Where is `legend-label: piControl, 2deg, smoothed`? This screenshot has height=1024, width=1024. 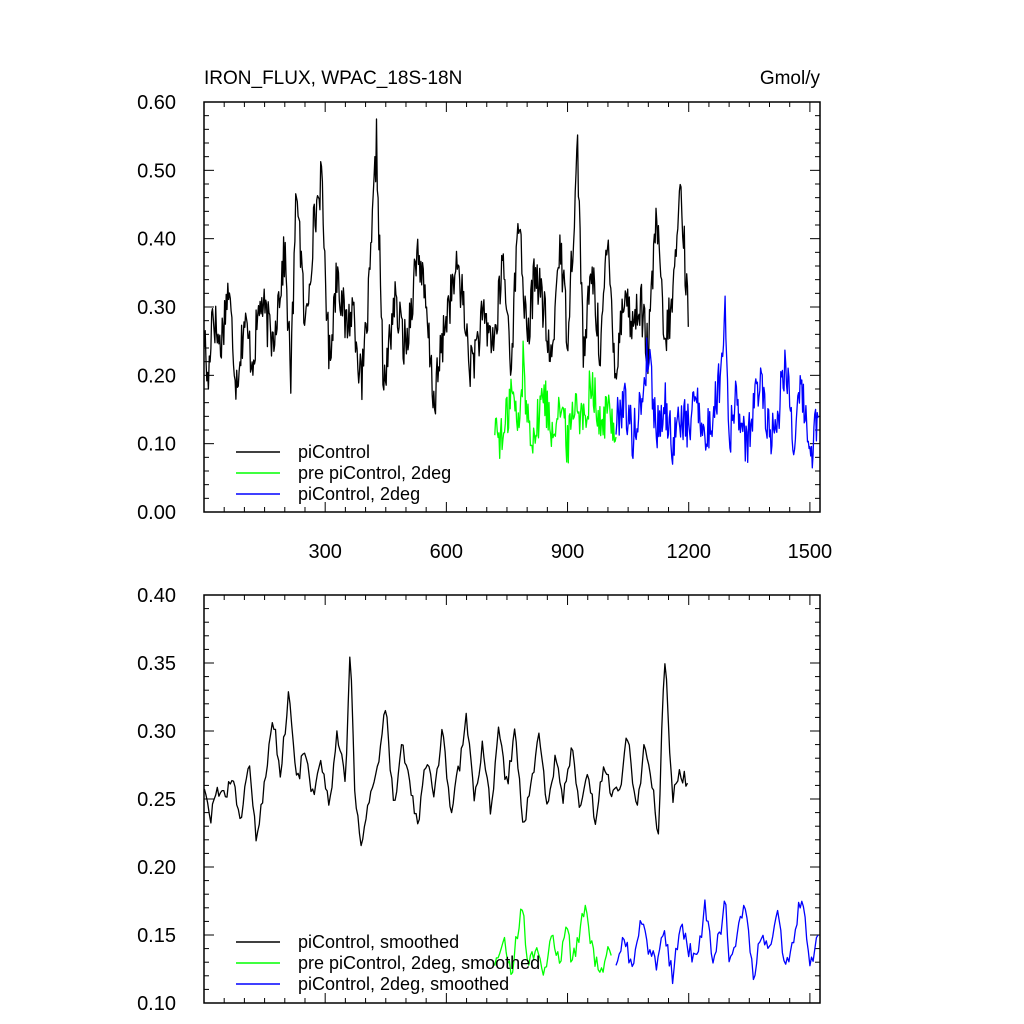 legend-label: piControl, 2deg, smoothed is located at coordinates (403, 984).